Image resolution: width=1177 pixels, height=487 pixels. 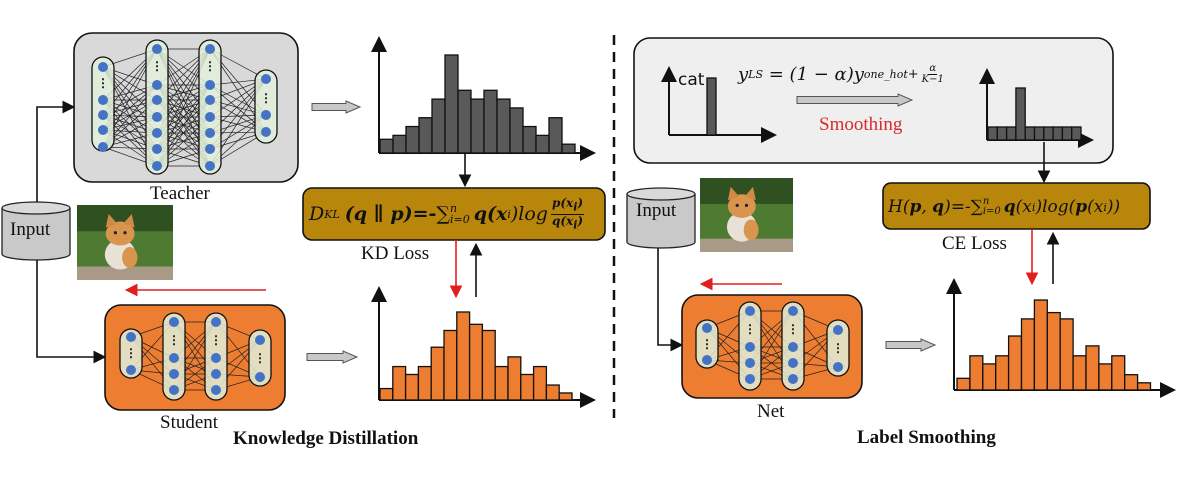 I want to click on formula-part: ,, so click(x=927, y=207).